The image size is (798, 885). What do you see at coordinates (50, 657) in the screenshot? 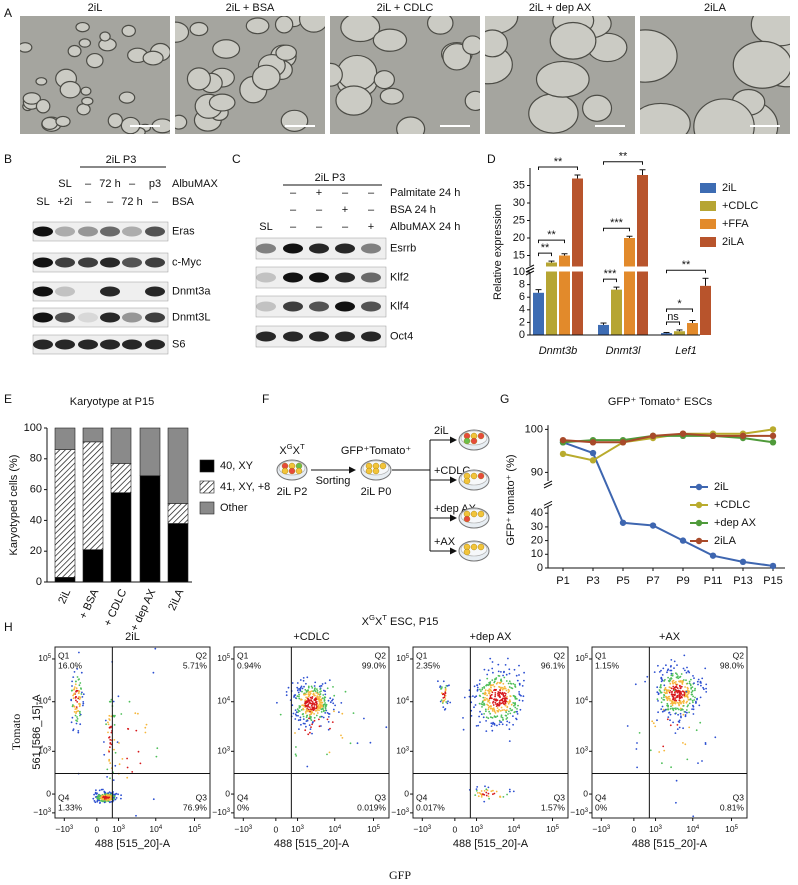
I see `y-tick-label-sup: 5` at bounding box center [50, 657].